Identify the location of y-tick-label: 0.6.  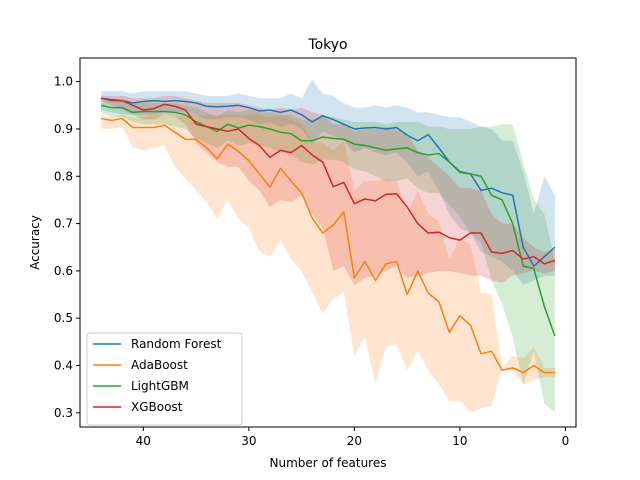
(63, 271).